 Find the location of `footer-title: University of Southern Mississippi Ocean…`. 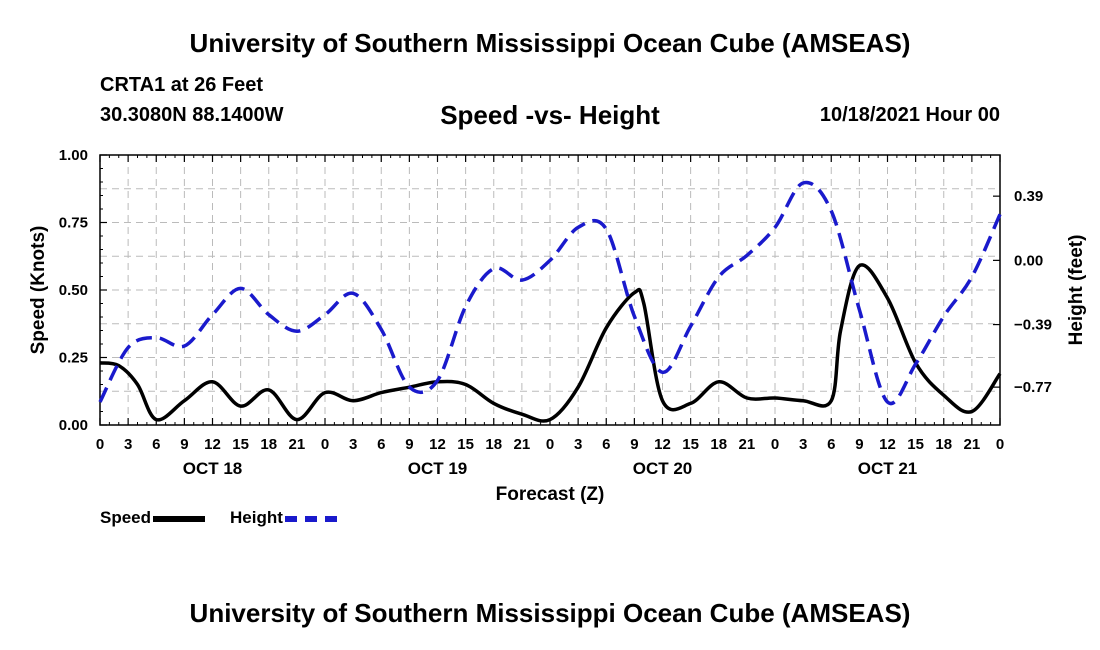

footer-title: University of Southern Mississippi Ocean… is located at coordinates (550, 613).